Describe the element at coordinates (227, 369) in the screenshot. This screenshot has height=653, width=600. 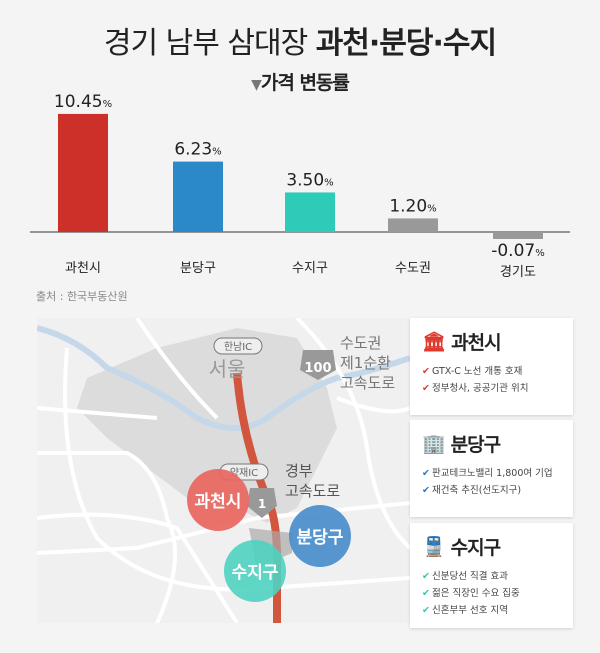
I see `svg-text: 서울` at that location.